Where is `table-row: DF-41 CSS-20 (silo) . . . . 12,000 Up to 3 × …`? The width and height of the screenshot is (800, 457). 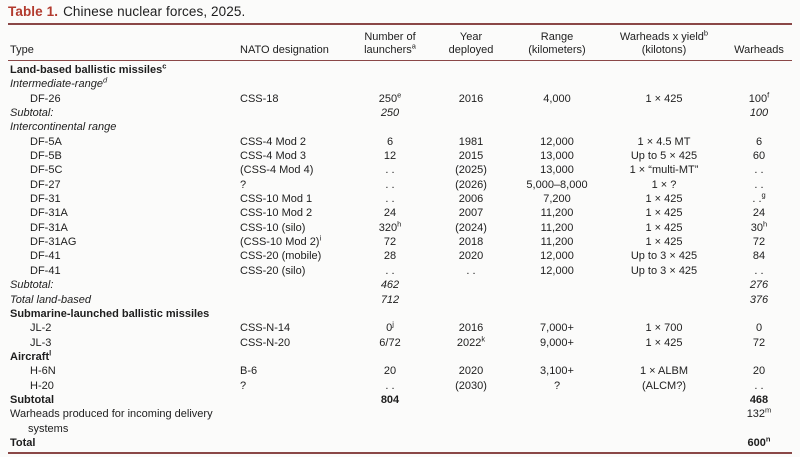
table-row: DF-41 CSS-20 (silo) . . . . 12,000 Up to 3 × … is located at coordinates (400, 271).